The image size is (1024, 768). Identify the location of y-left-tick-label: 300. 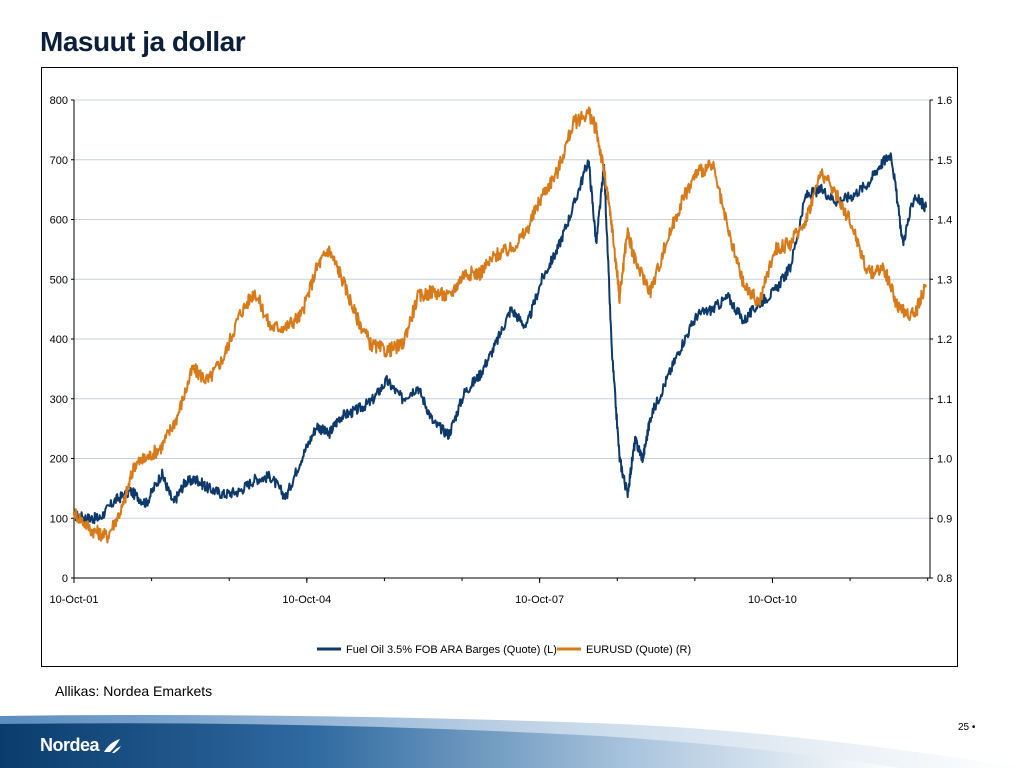
(59, 400).